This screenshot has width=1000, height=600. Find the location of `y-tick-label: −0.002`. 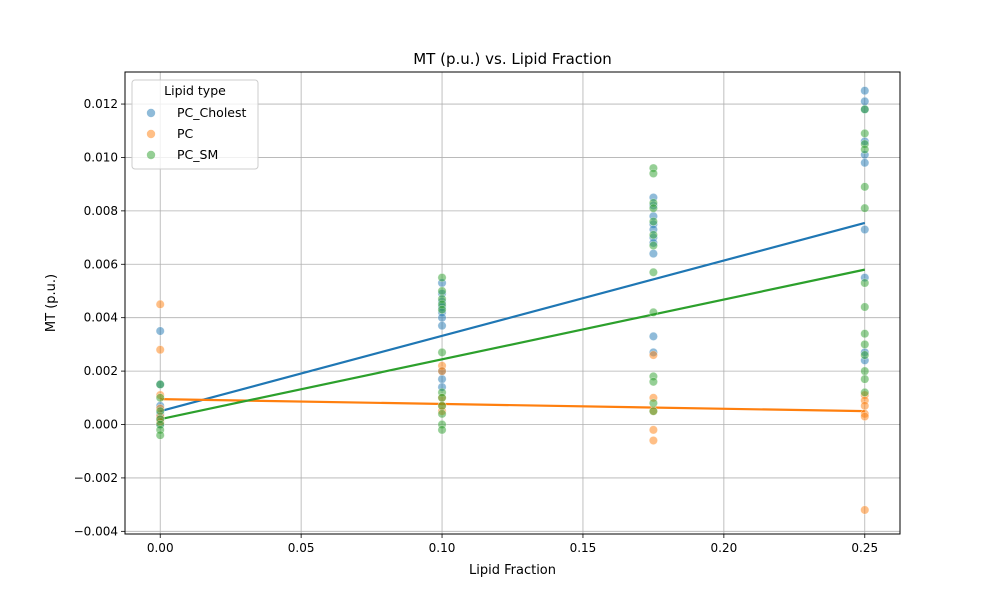

y-tick-label: −0.002 is located at coordinates (96, 478).